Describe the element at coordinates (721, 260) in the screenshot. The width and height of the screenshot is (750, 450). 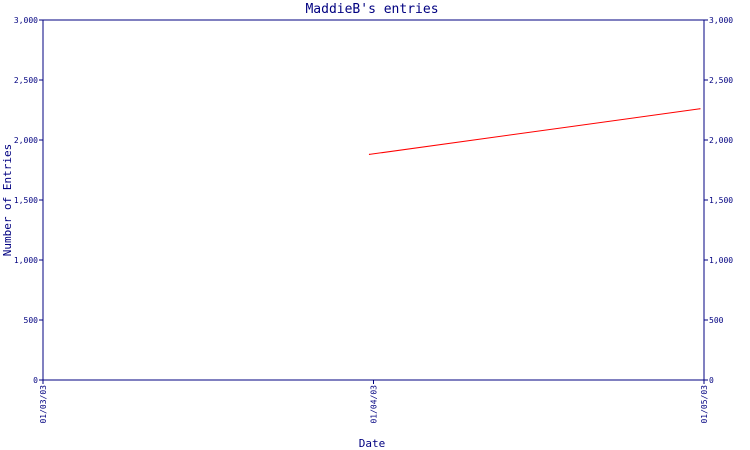
I see `y-tick-label-right: 1,000` at that location.